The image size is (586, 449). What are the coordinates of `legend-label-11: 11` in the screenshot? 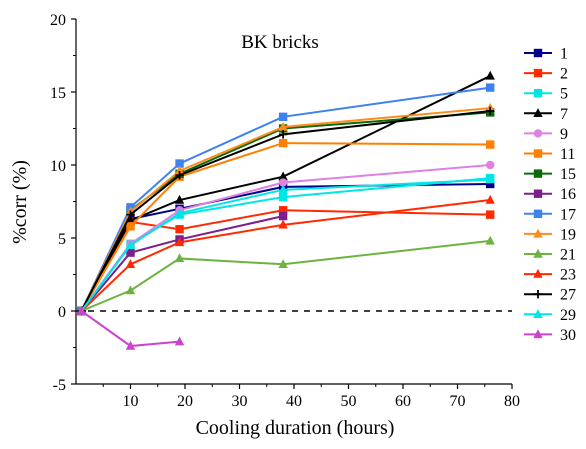 It's located at (567, 154).